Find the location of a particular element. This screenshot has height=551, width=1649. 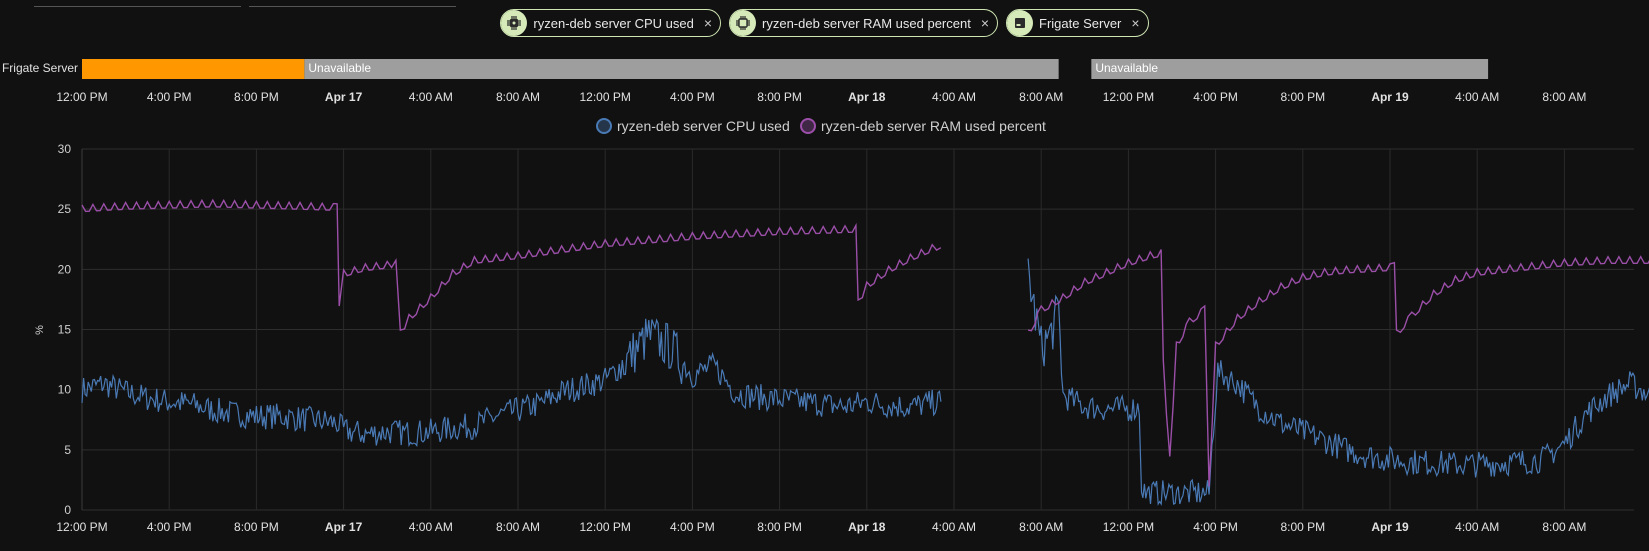

chip-ram-used-percent: ryzen-deb server RAM used percent × is located at coordinates (864, 23).